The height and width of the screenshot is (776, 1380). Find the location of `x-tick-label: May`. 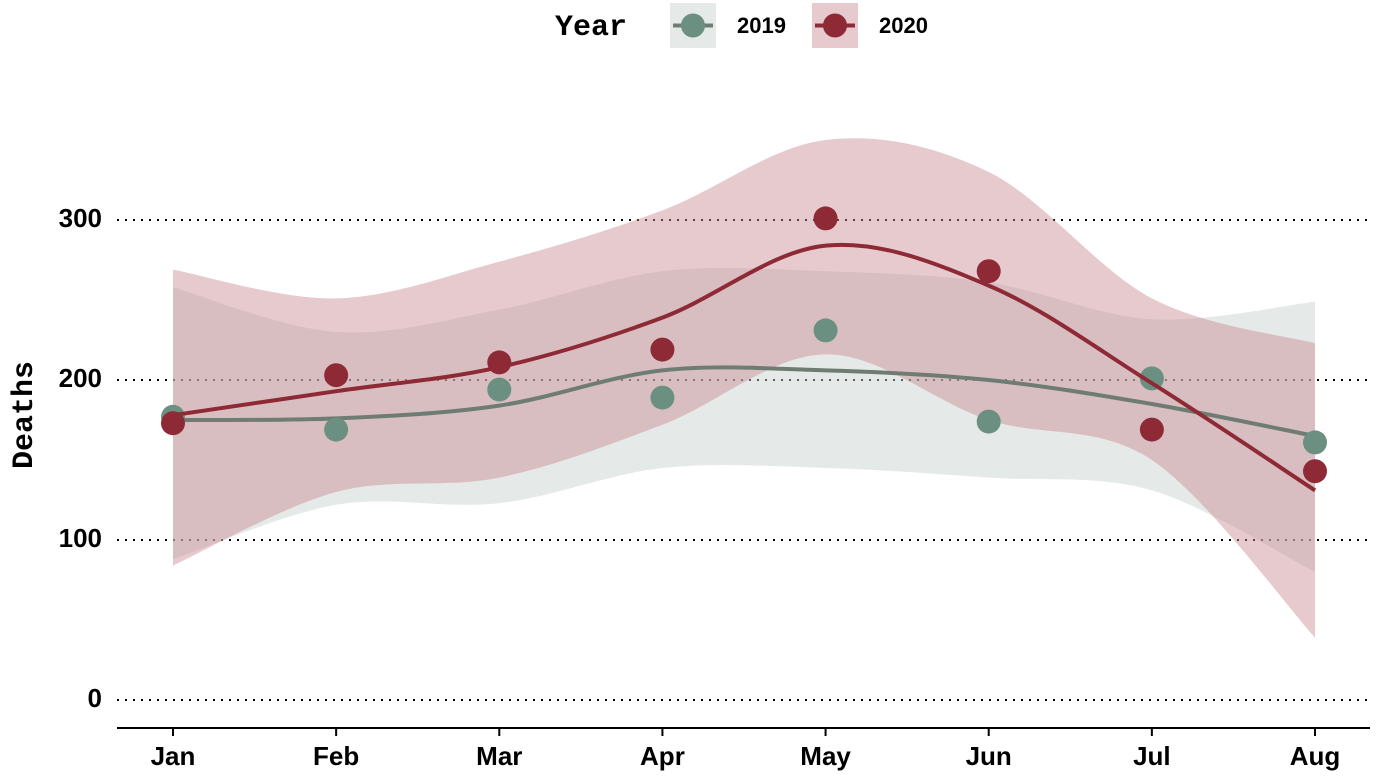

x-tick-label: May is located at coordinates (825, 756).